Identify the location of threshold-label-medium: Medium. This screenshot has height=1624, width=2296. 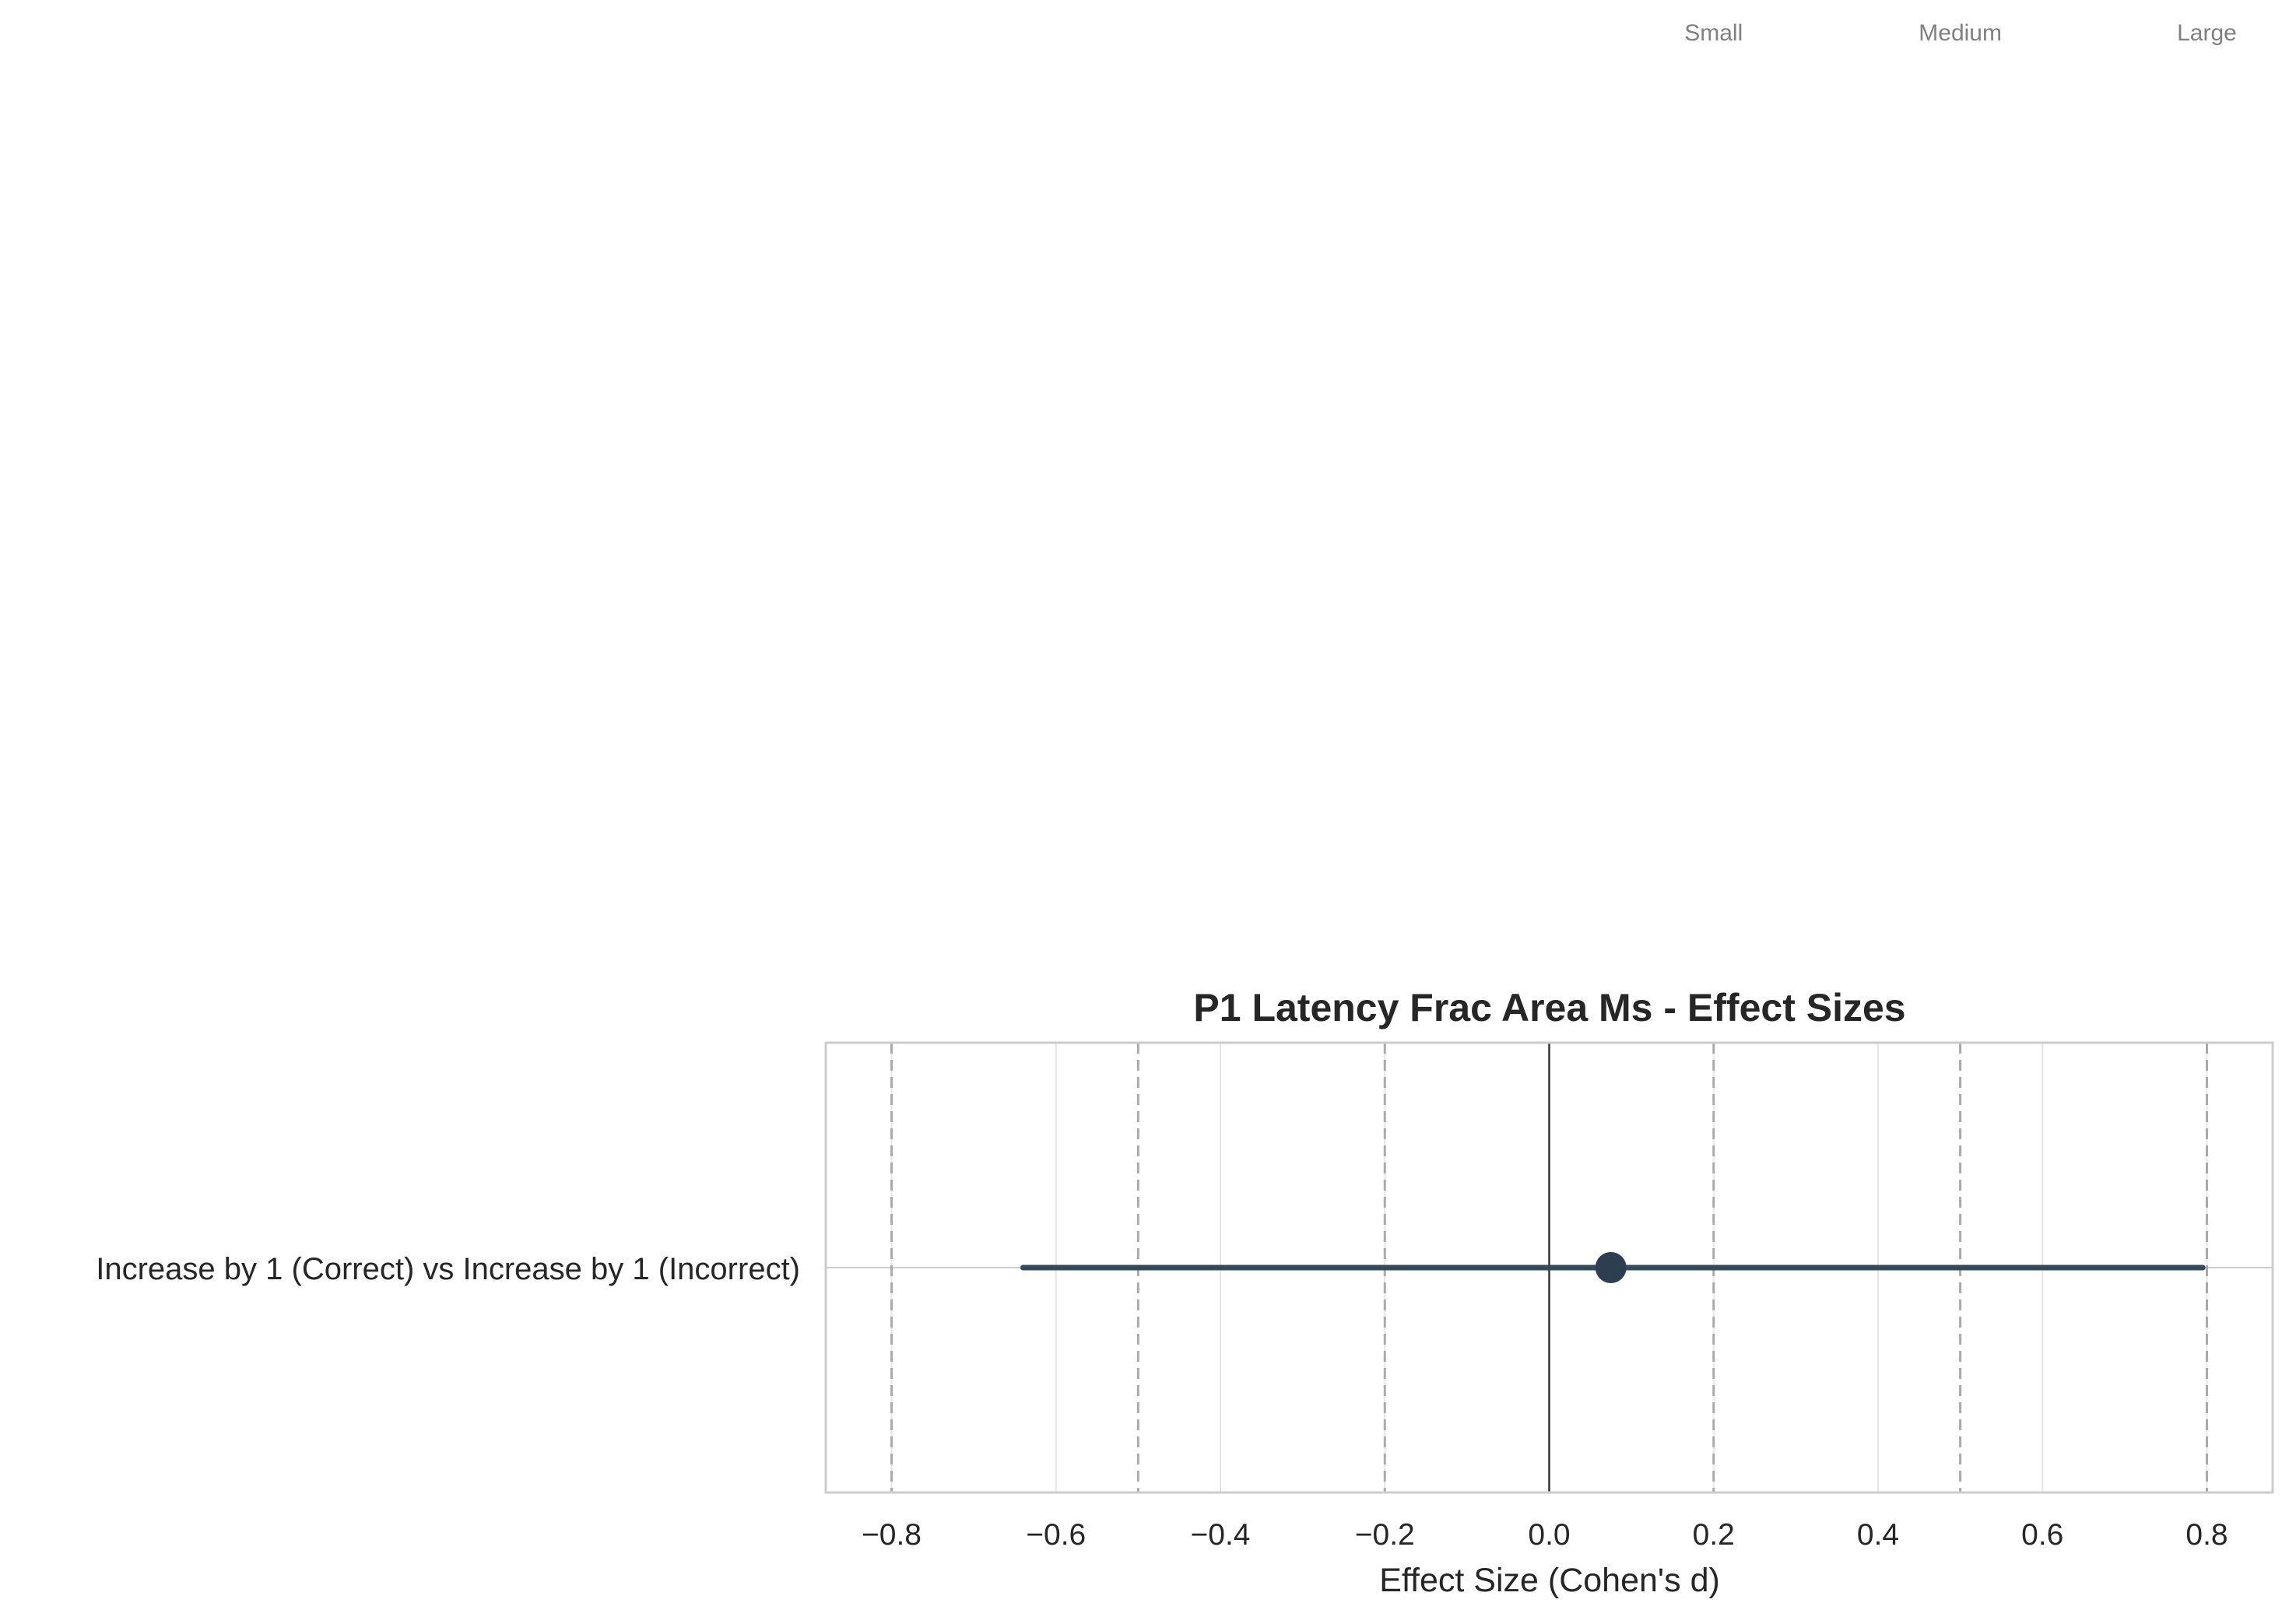
(1960, 33).